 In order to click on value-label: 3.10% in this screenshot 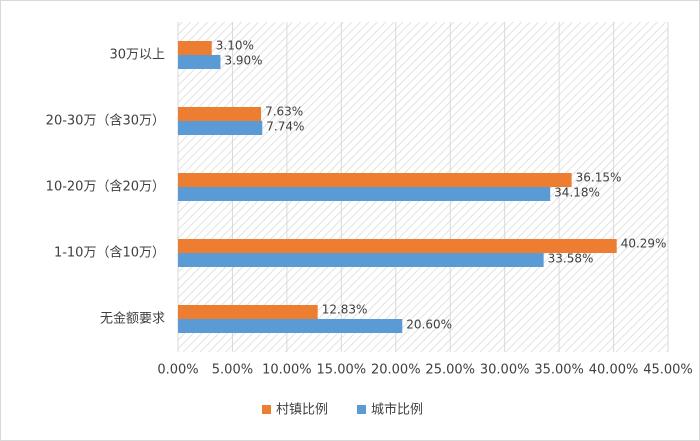, I will do `click(235, 46)`.